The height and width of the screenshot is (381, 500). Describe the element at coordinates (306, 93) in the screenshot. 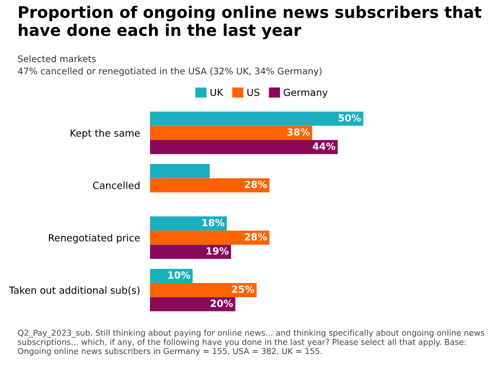

I see `legend-label: Germany` at that location.